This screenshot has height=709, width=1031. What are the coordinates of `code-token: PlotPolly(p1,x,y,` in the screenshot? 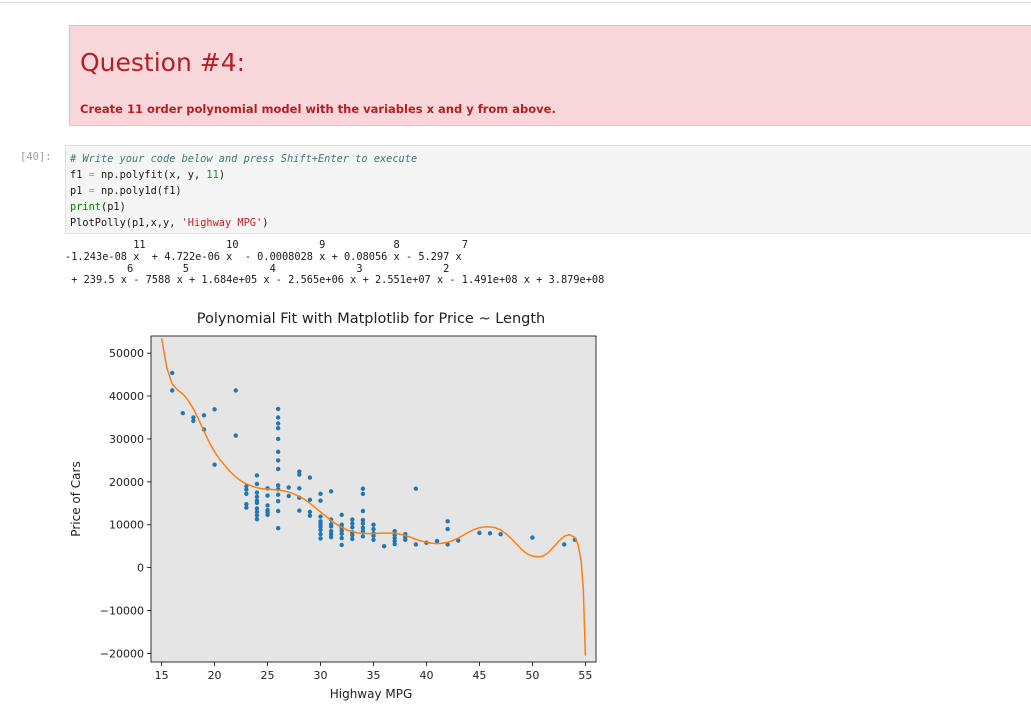 It's located at (126, 223).